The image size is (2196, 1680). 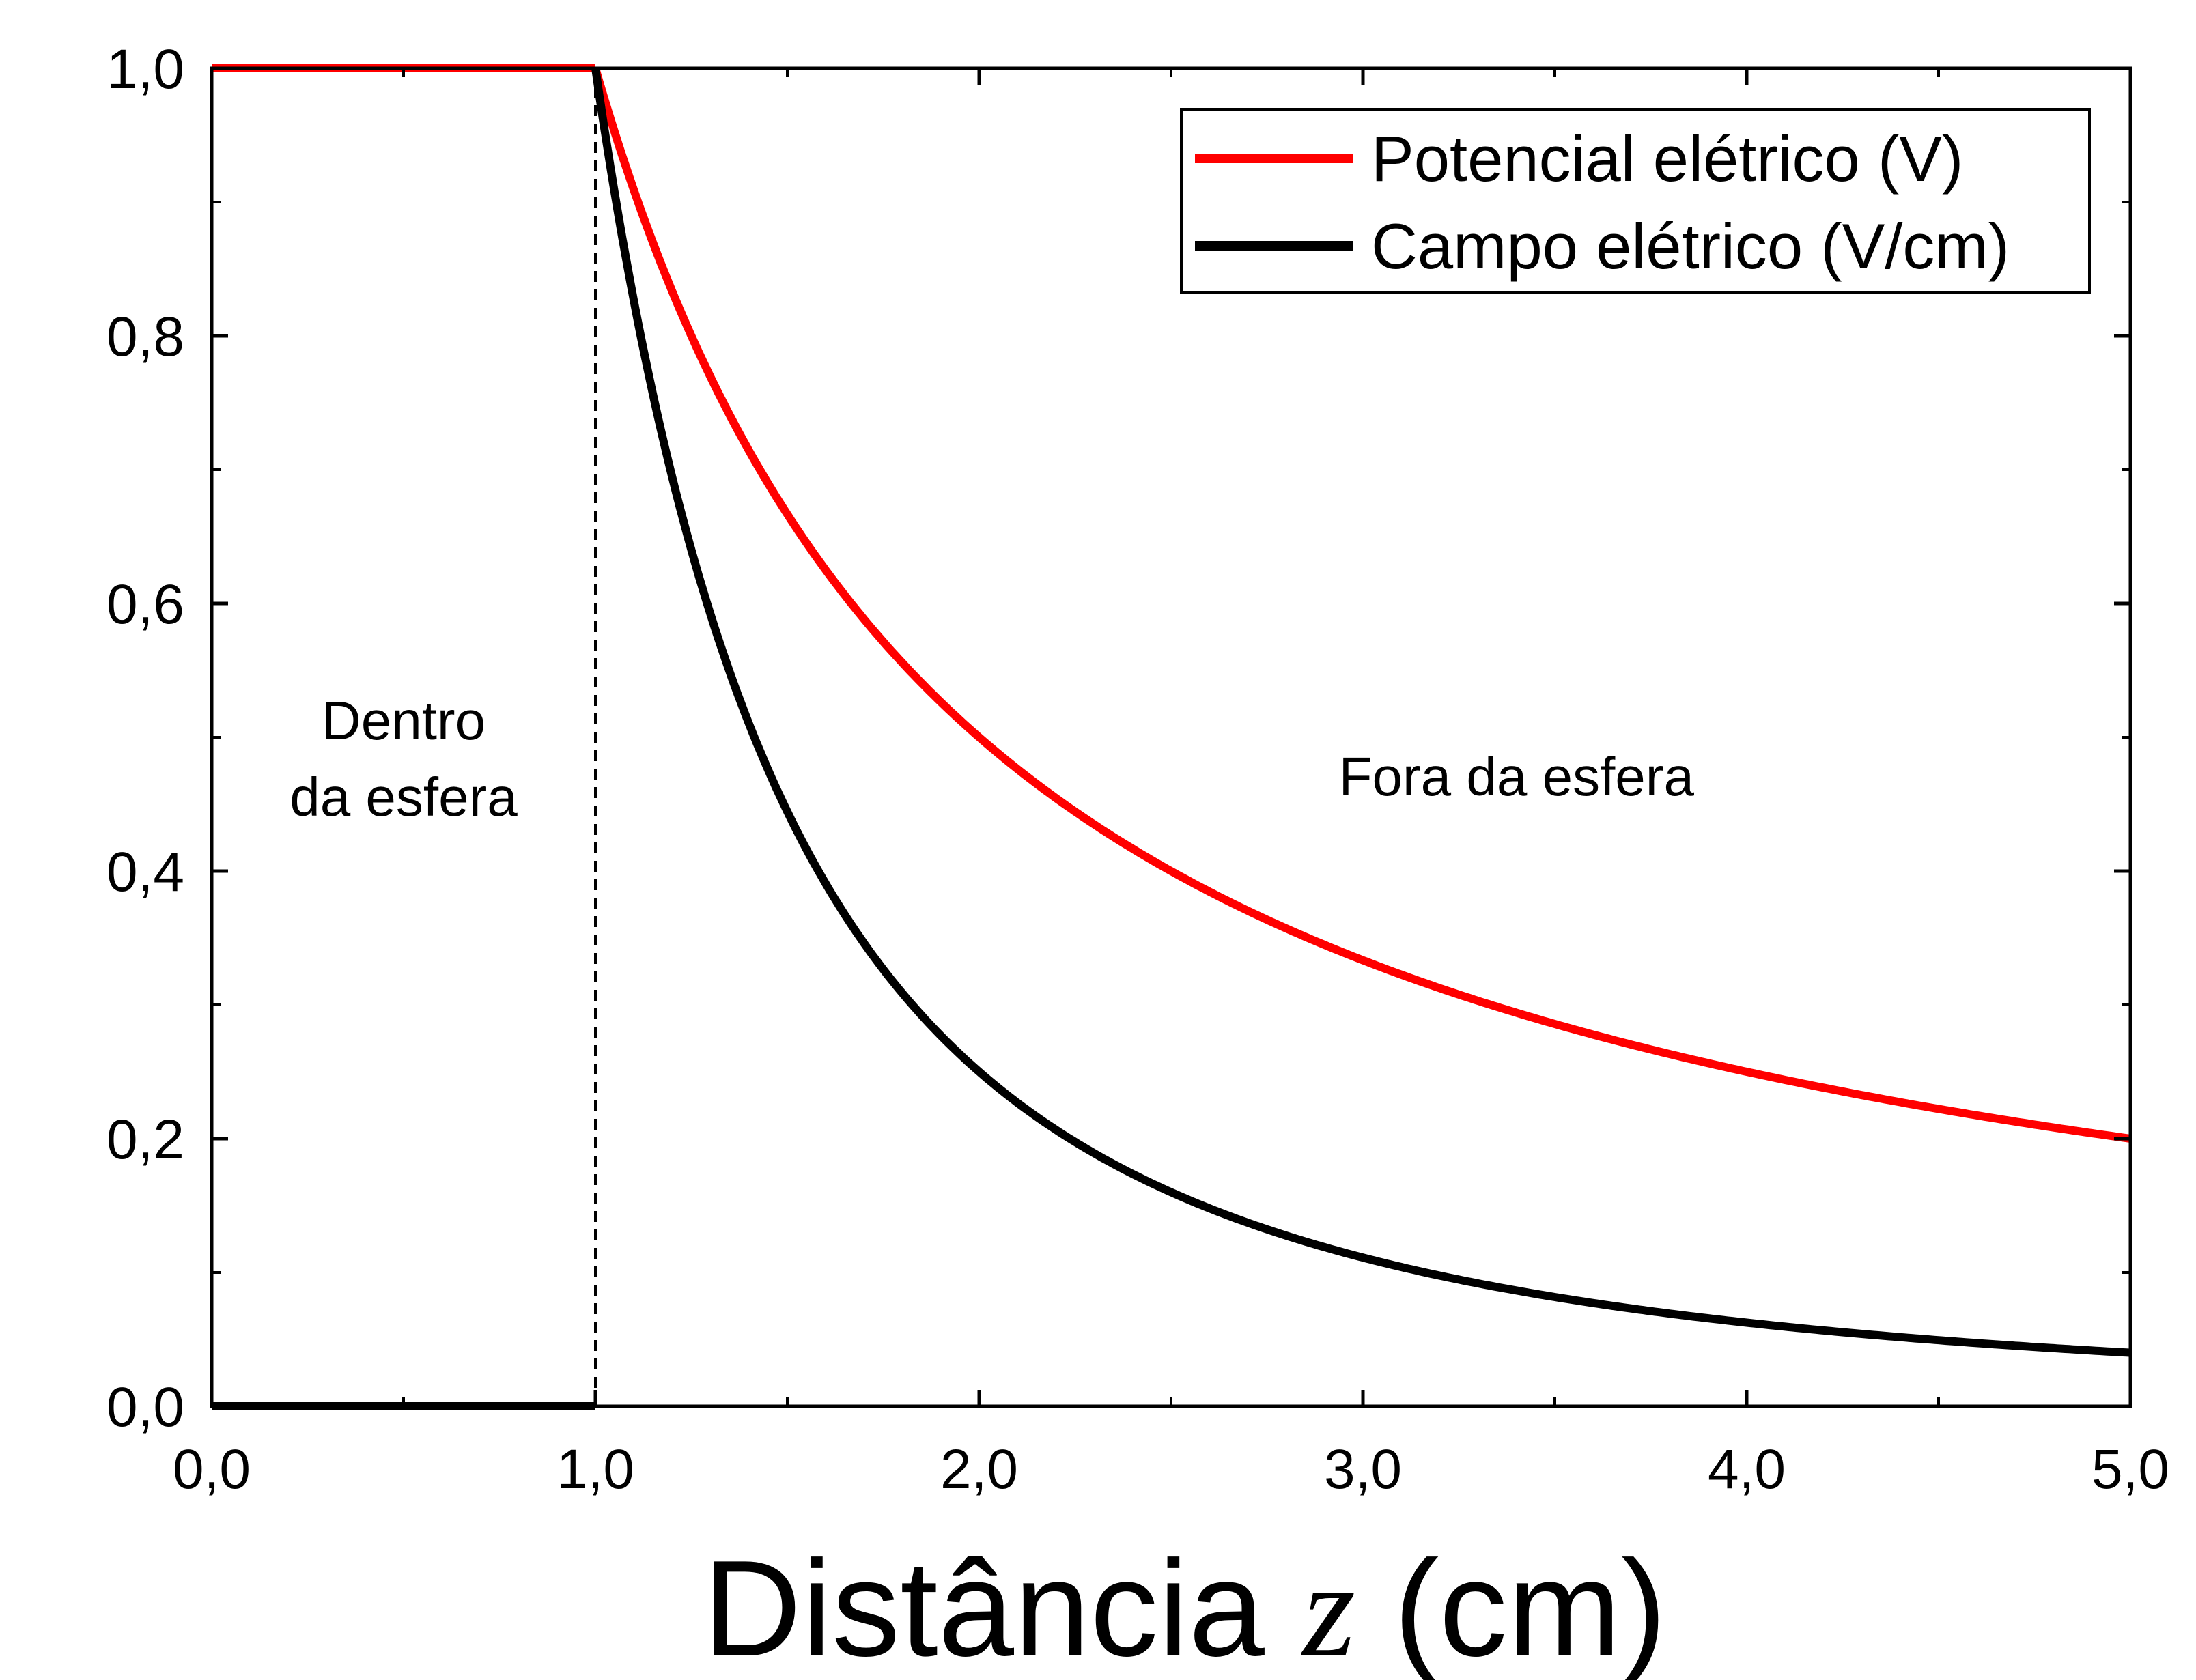 I want to click on x-axis-title-variable: z, so click(x=1328, y=1607).